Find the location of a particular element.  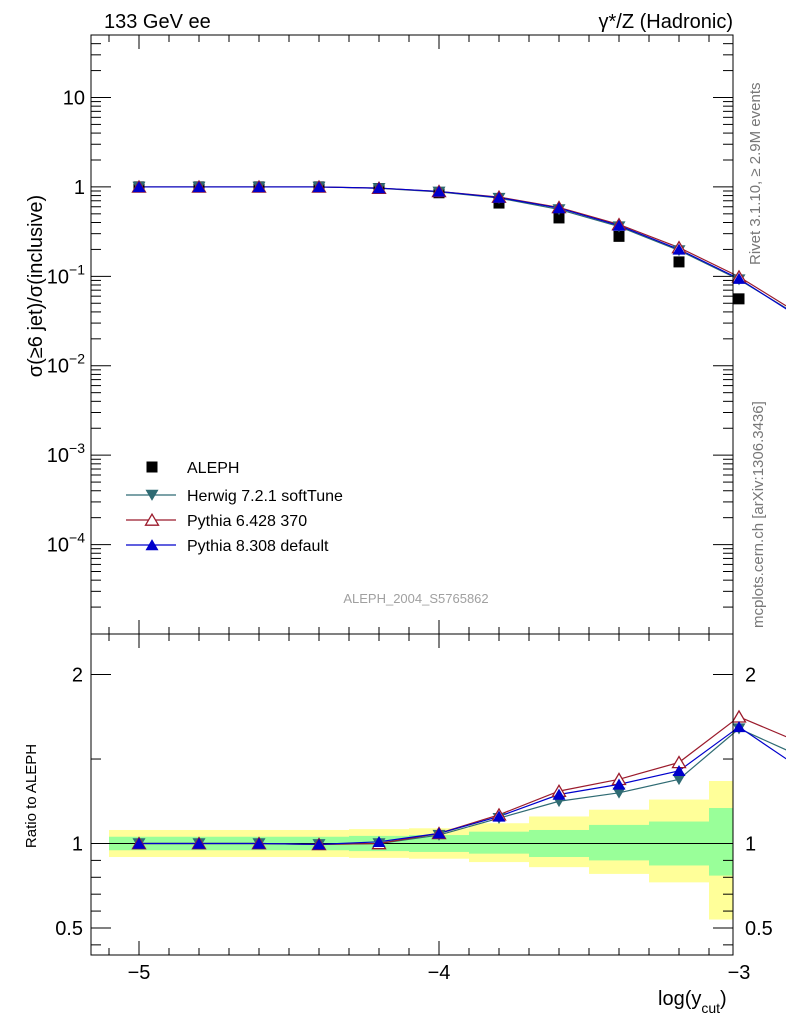

main-ytick-label: 10⁻⁴ is located at coordinates (66, 543).